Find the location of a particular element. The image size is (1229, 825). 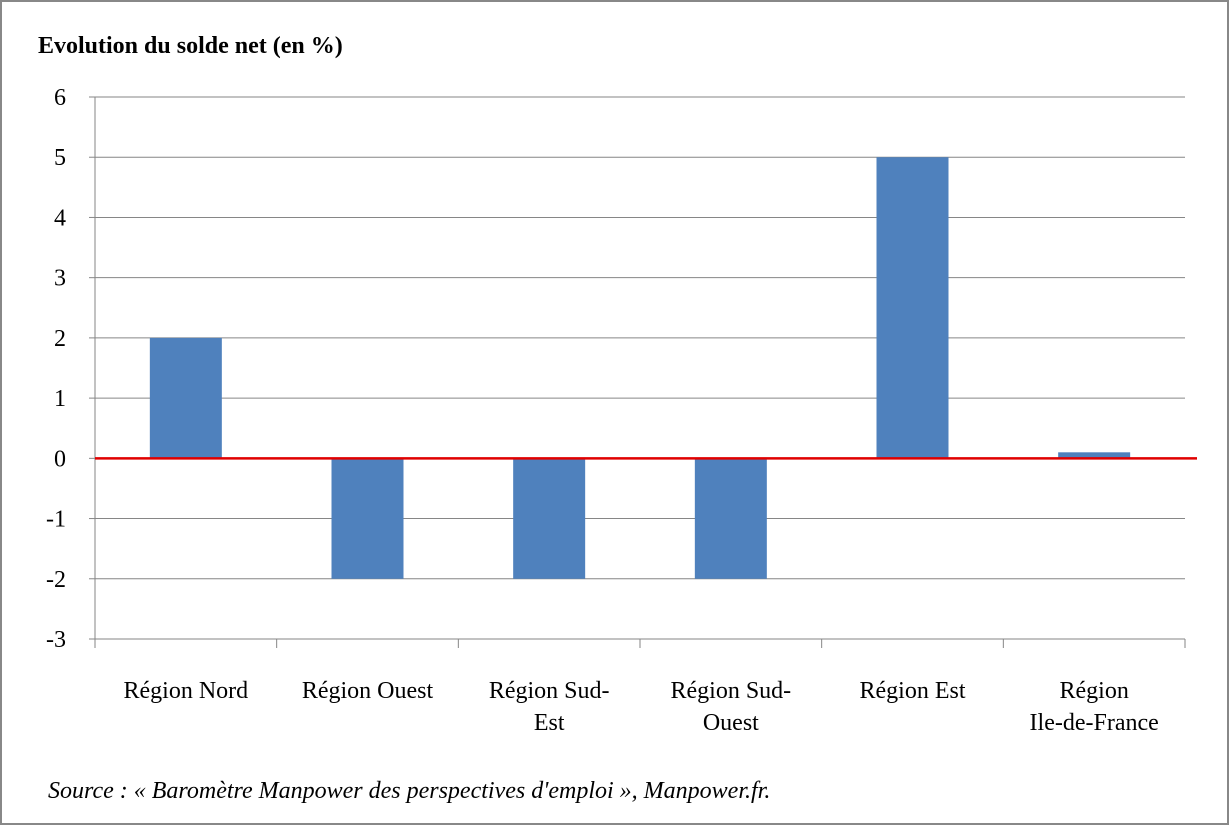

y-tick-label: 0 is located at coordinates (60, 459).